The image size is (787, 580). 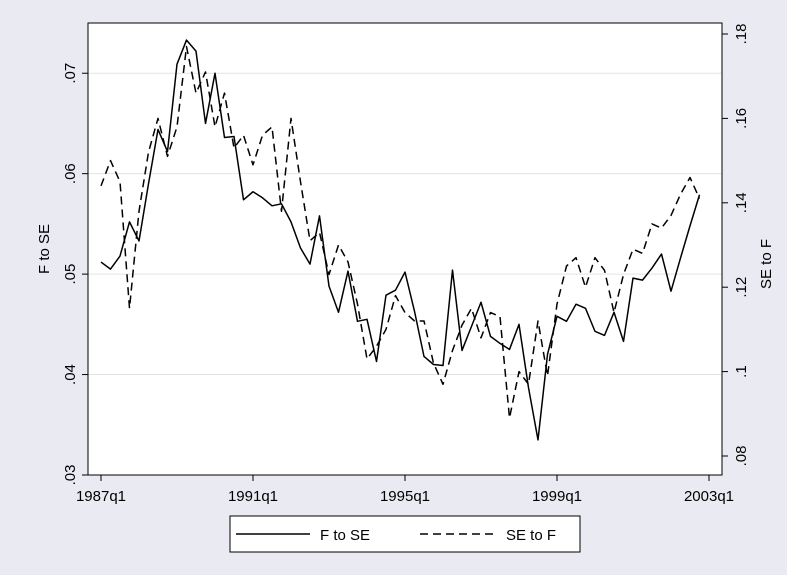 What do you see at coordinates (70, 374) in the screenshot?
I see `left-tick-label-1: .04` at bounding box center [70, 374].